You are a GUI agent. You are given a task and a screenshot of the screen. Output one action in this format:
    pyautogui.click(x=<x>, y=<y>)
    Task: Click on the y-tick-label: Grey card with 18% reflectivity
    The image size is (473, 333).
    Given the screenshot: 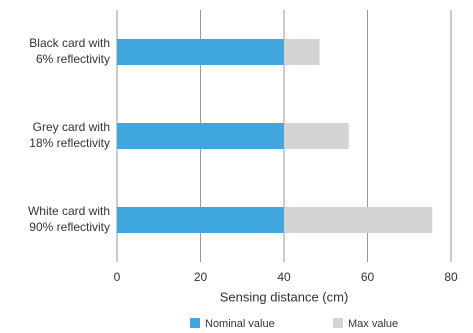 What is the action you would take?
    pyautogui.click(x=69, y=135)
    